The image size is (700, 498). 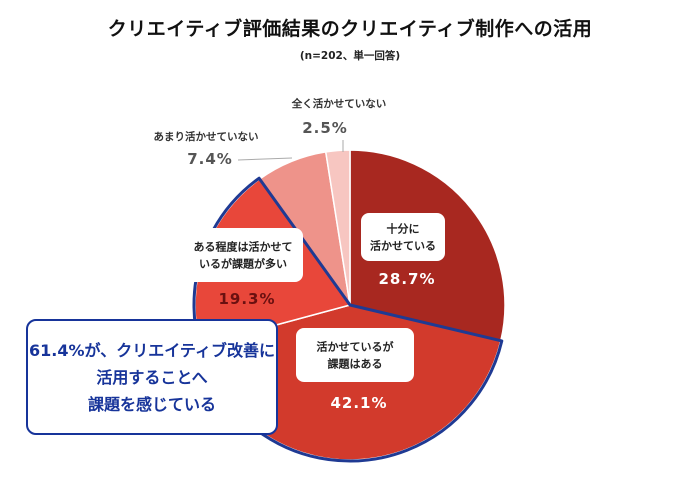 I want to click on slice-label: いるが課題が多い, so click(x=243, y=264).